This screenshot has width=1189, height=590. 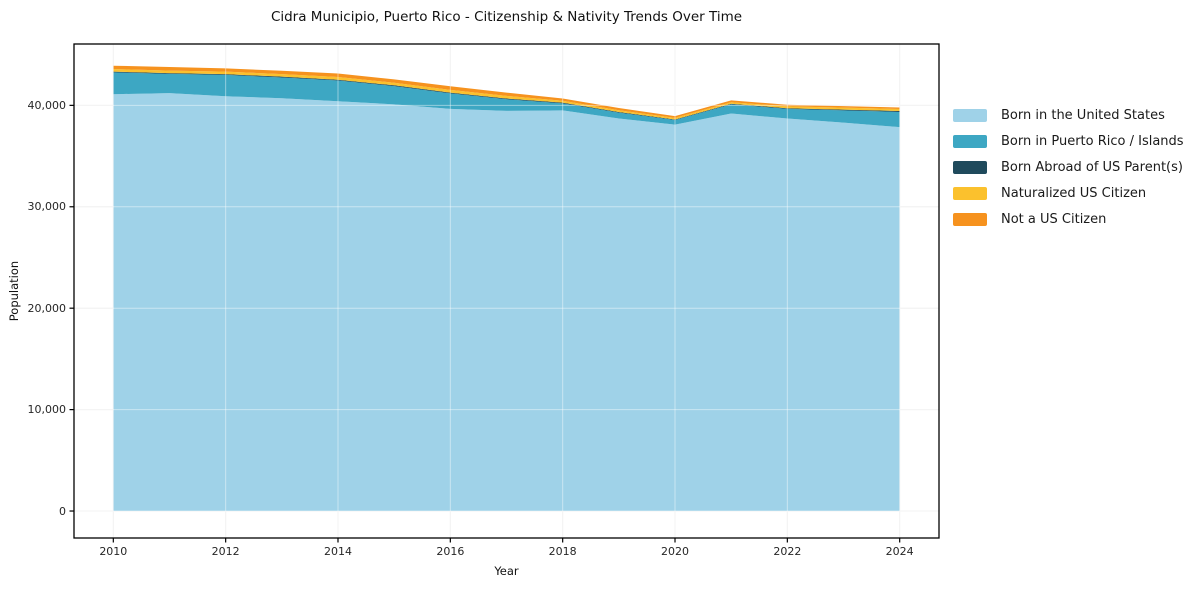 What do you see at coordinates (337, 551) in the screenshot?
I see `x-tick-label: 2014` at bounding box center [337, 551].